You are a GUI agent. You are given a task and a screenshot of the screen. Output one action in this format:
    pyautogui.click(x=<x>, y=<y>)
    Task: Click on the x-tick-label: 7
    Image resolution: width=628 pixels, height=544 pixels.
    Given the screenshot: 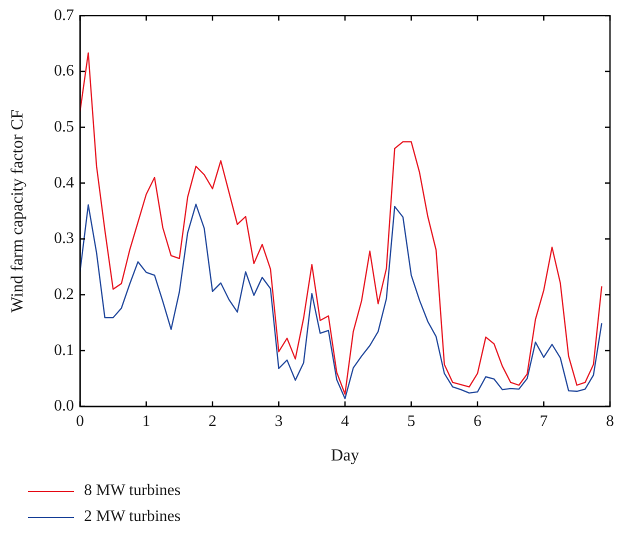 What is the action you would take?
    pyautogui.click(x=544, y=421)
    